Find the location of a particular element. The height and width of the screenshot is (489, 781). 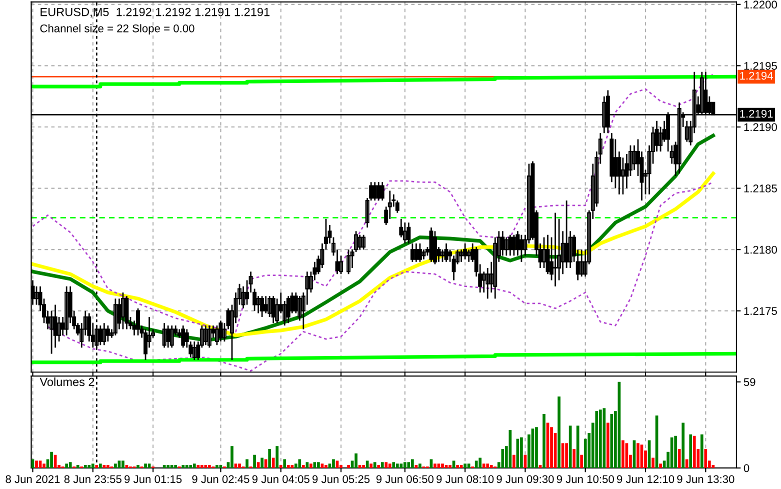

y-tick-label: 1.2195 is located at coordinates (760, 66).